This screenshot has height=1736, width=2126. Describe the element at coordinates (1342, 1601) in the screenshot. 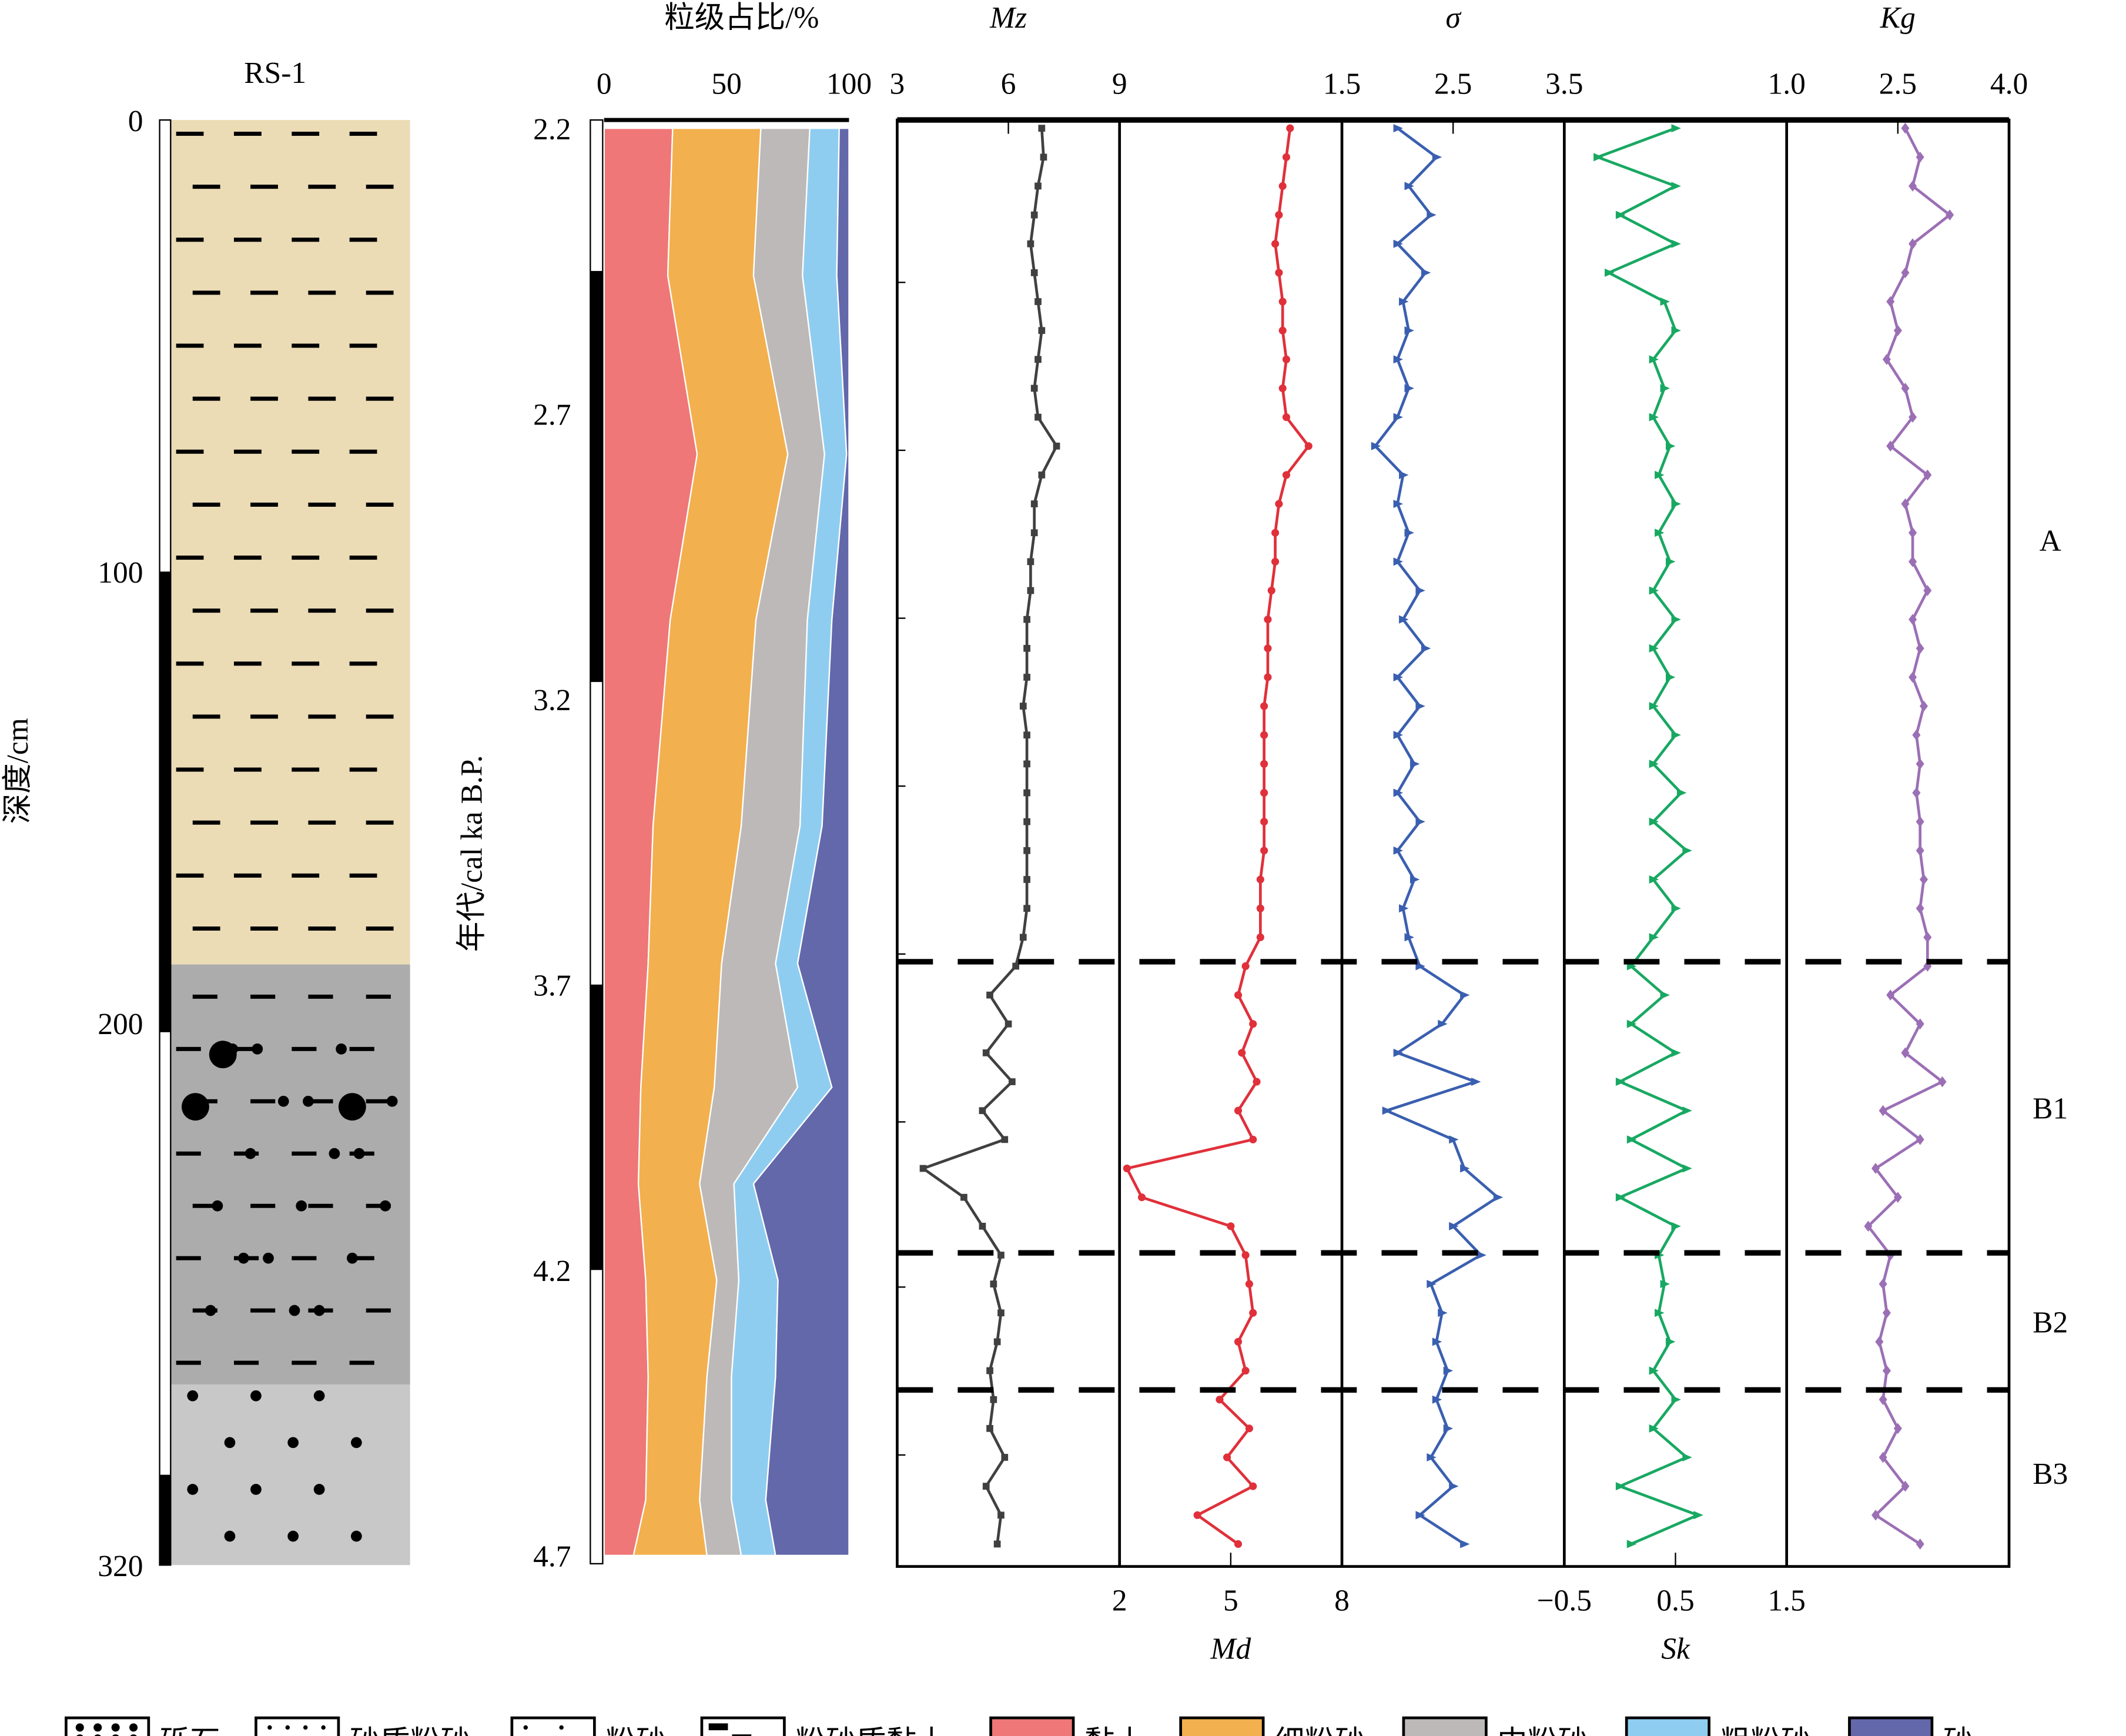

I see `axis-tick-label-Md: 8` at that location.